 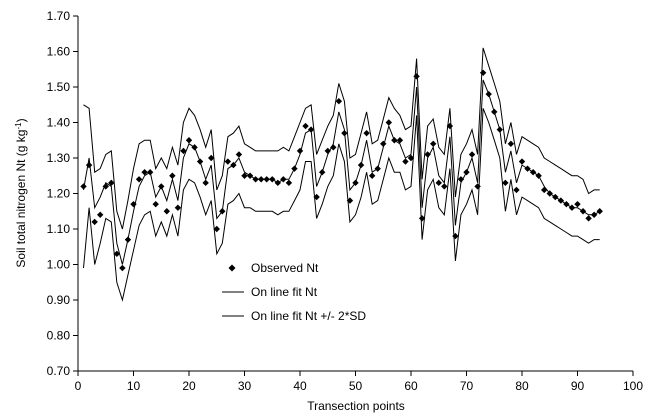 I want to click on x-tick-label: 60, so click(x=411, y=386).